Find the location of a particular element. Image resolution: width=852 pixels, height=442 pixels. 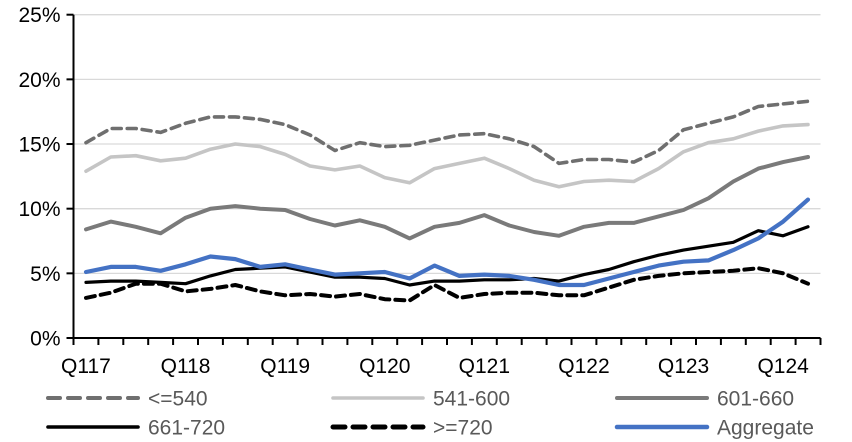

legend-item-720: >=720 is located at coordinates (411, 428).